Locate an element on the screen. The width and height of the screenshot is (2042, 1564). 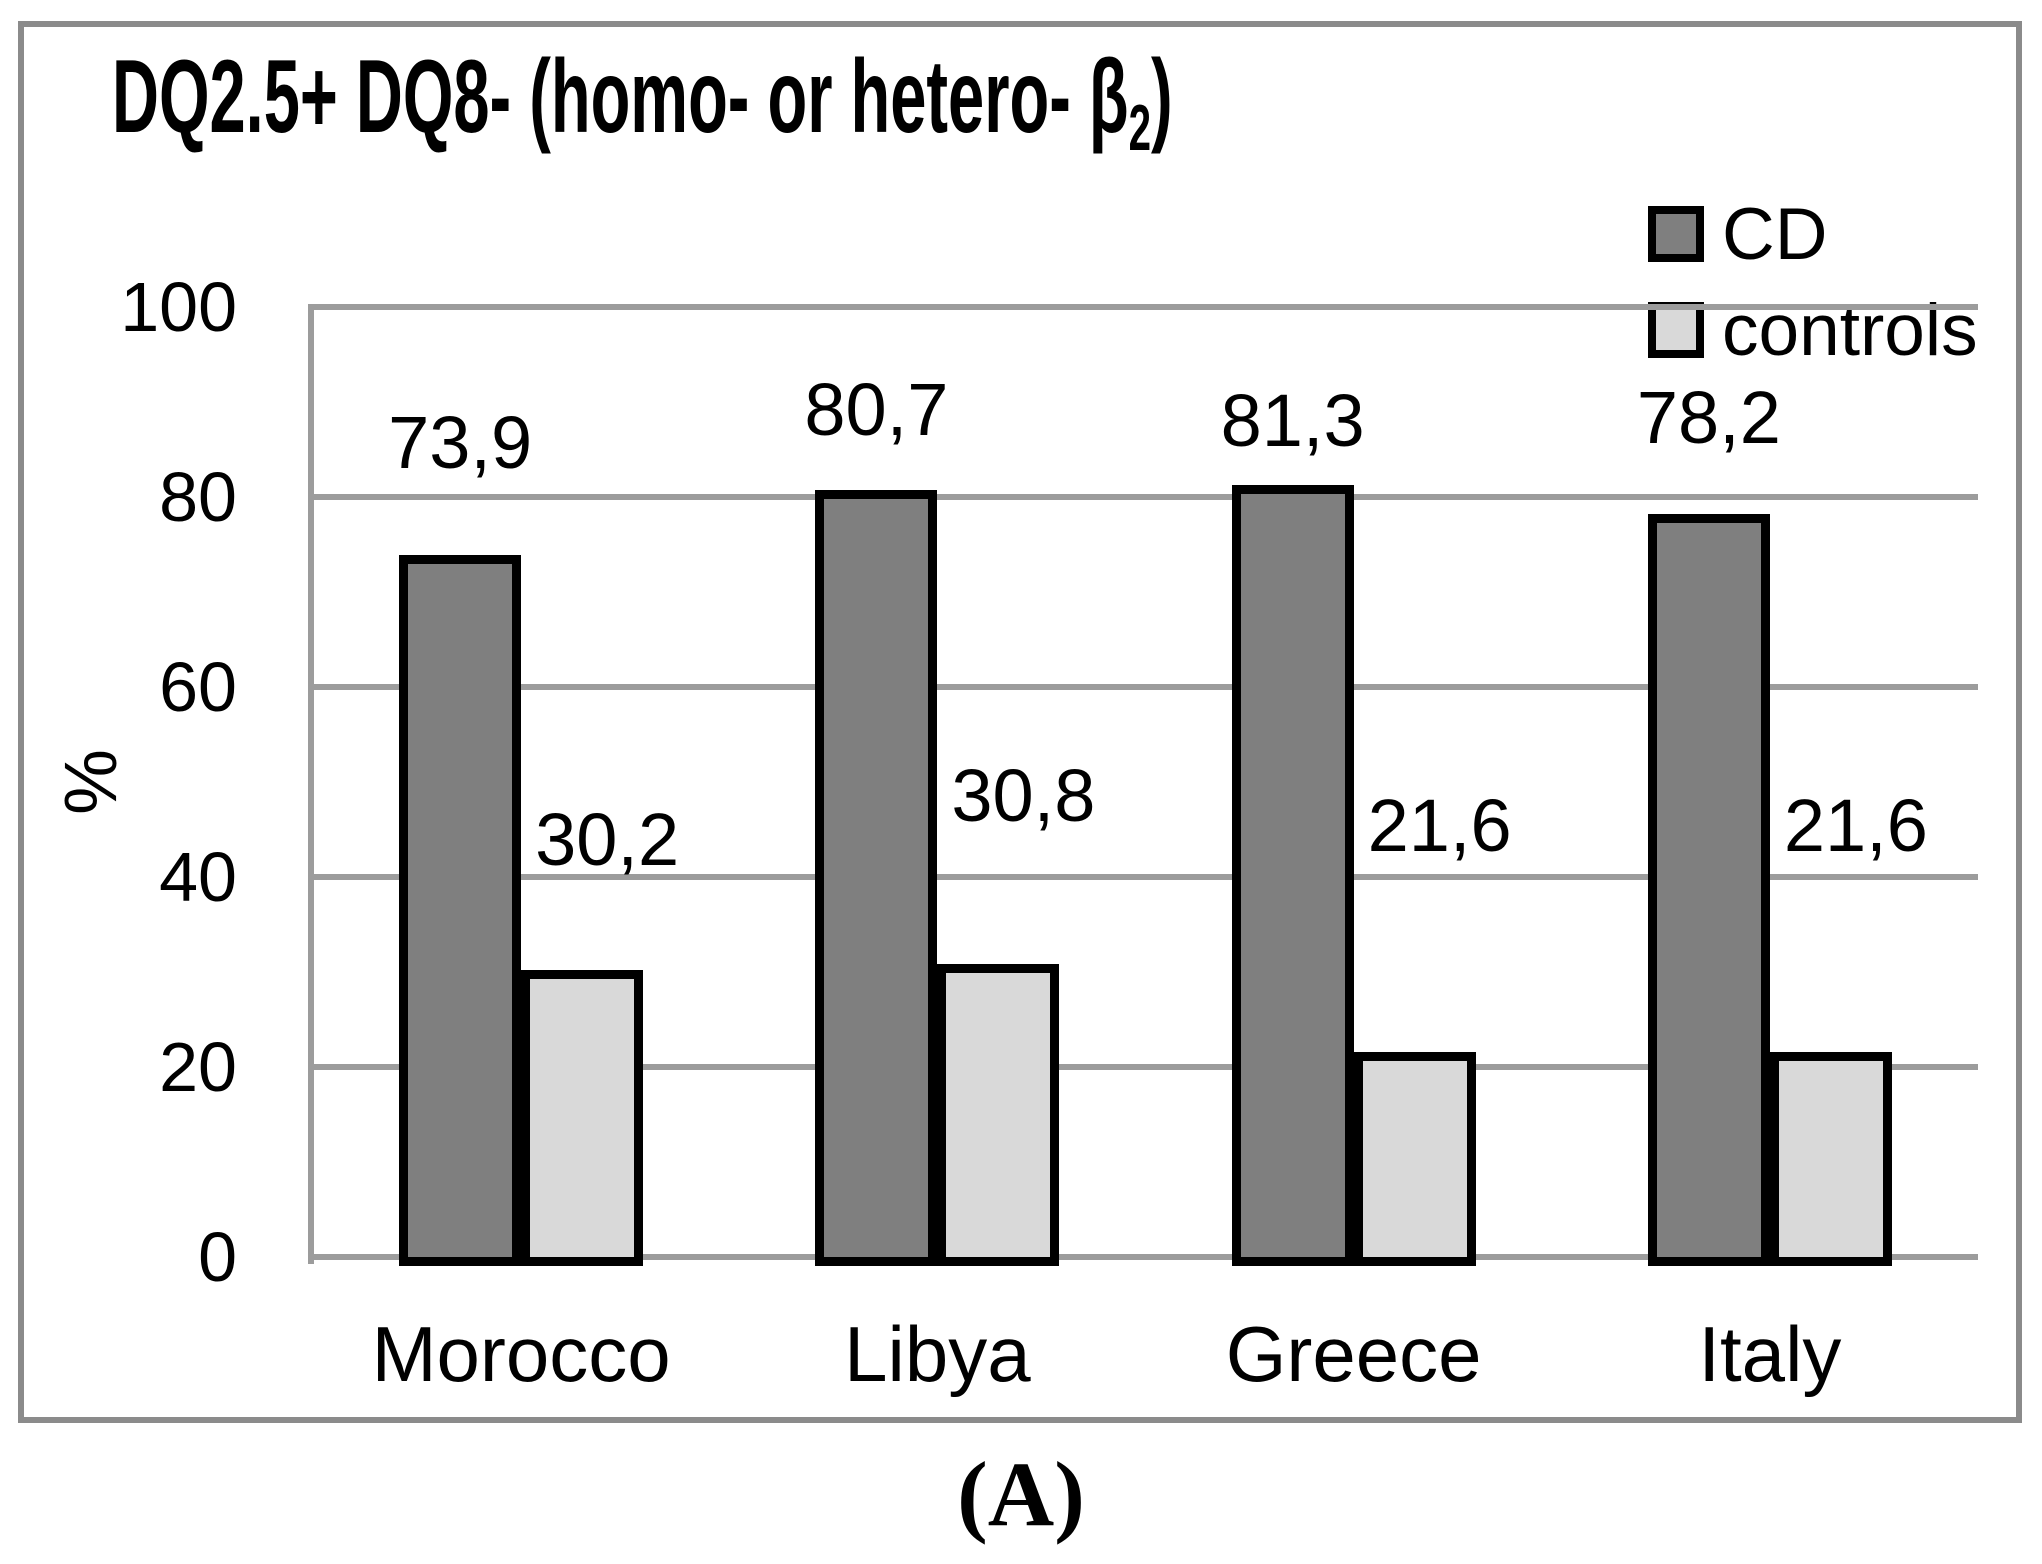
chart-title-suffix: ) is located at coordinates (1161, 97).